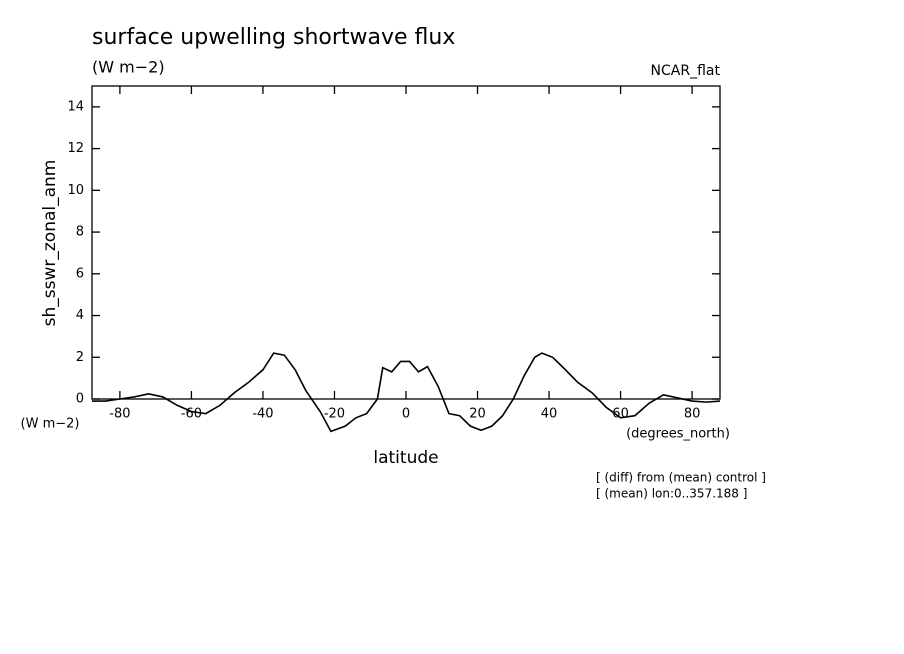 The image size is (904, 654). What do you see at coordinates (549, 414) in the screenshot?
I see `x-tick-label: 40` at bounding box center [549, 414].